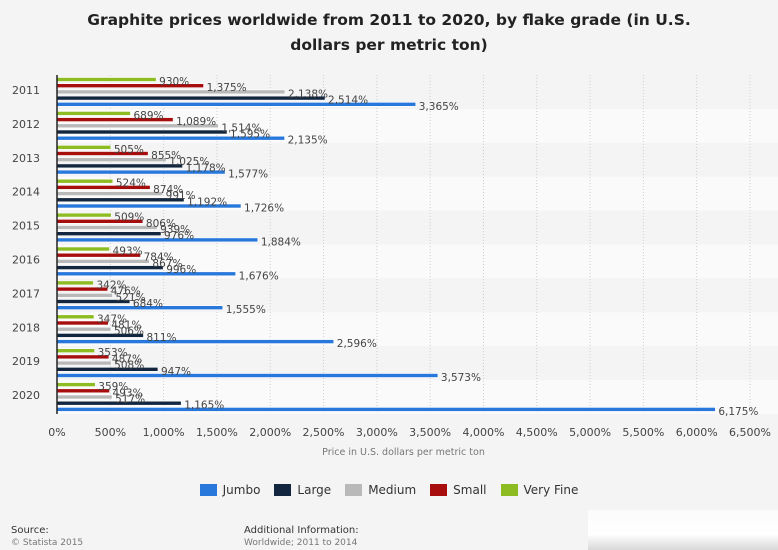 The width and height of the screenshot is (778, 550). What do you see at coordinates (248, 175) in the screenshot?
I see `data-label: 1,577%` at bounding box center [248, 175].